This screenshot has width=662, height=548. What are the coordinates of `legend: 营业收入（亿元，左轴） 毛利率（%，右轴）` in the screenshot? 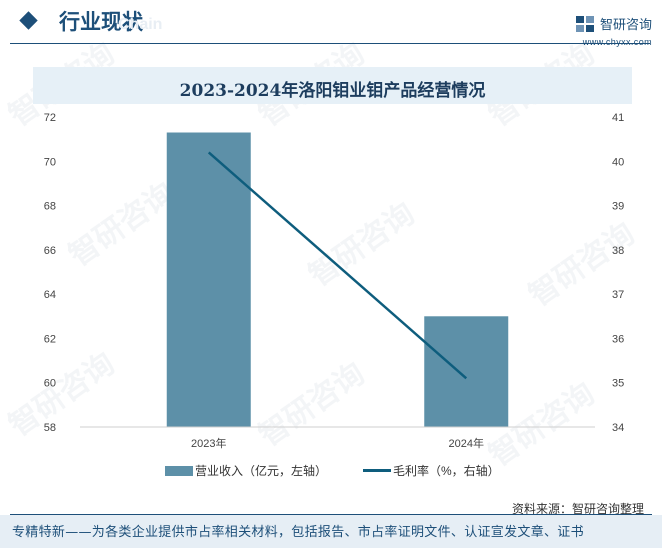 It's located at (350, 470).